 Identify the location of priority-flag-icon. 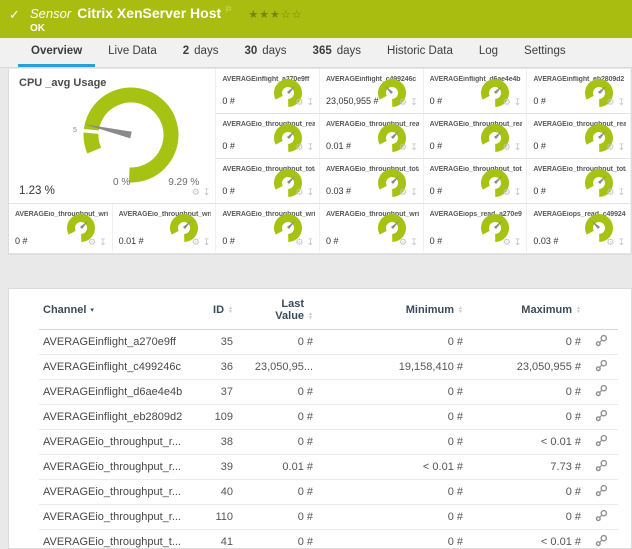
(228, 9).